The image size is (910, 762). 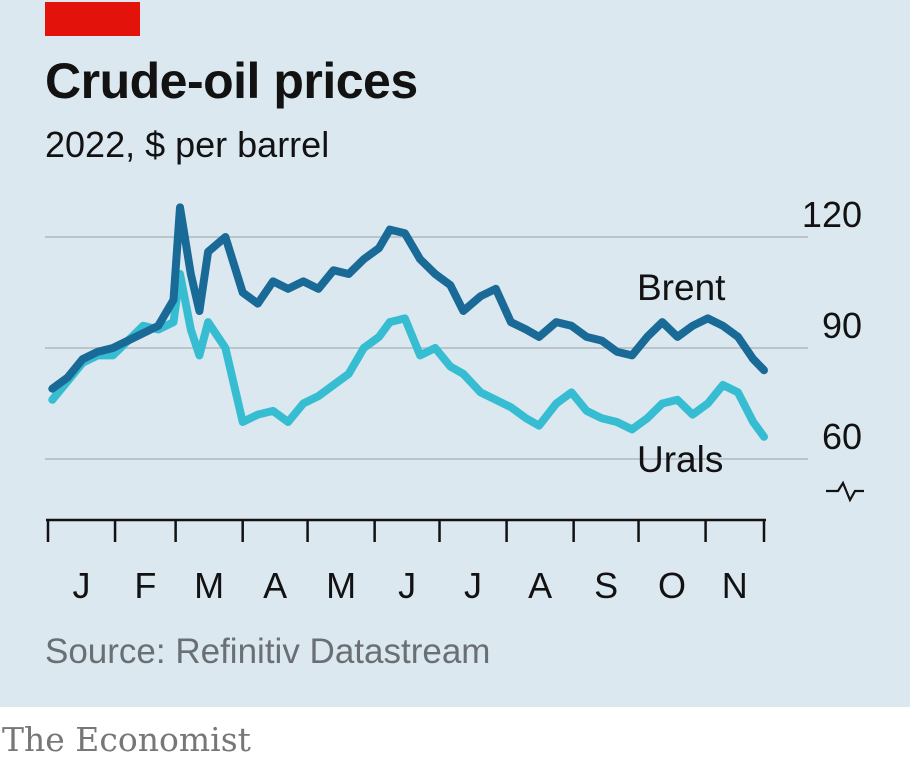 I want to click on axis-break-icon, so click(x=845, y=491).